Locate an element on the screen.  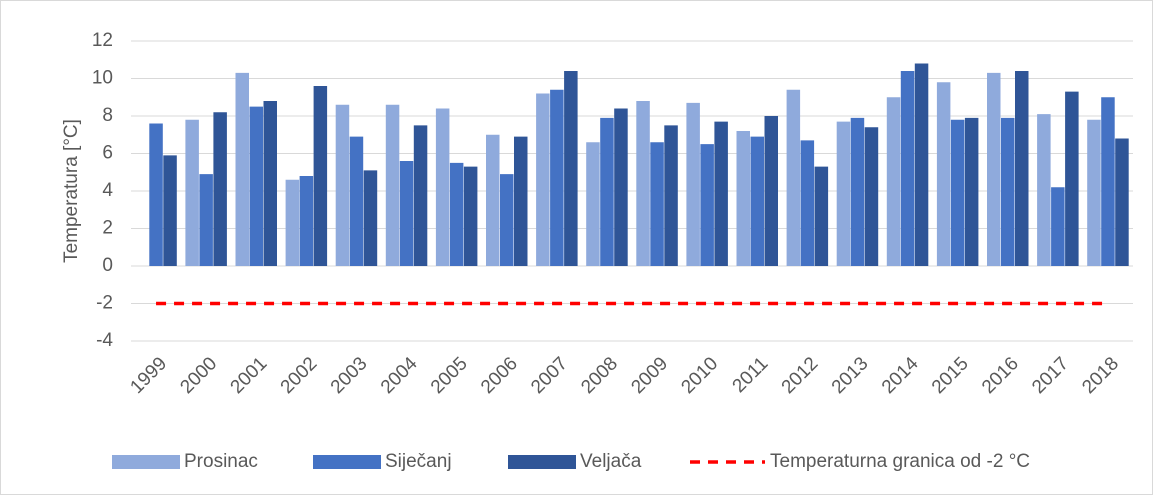
y-tick-label: -2 is located at coordinates (104, 303).